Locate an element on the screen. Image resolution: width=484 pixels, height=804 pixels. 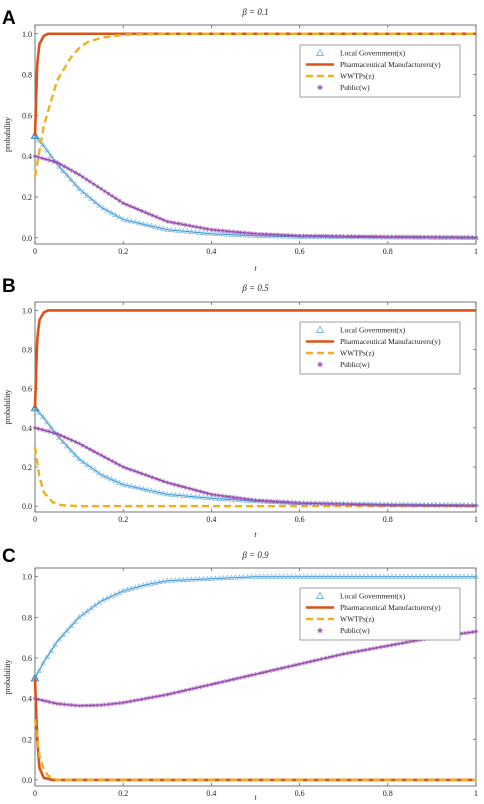
panel-letter: A is located at coordinates (9, 18).